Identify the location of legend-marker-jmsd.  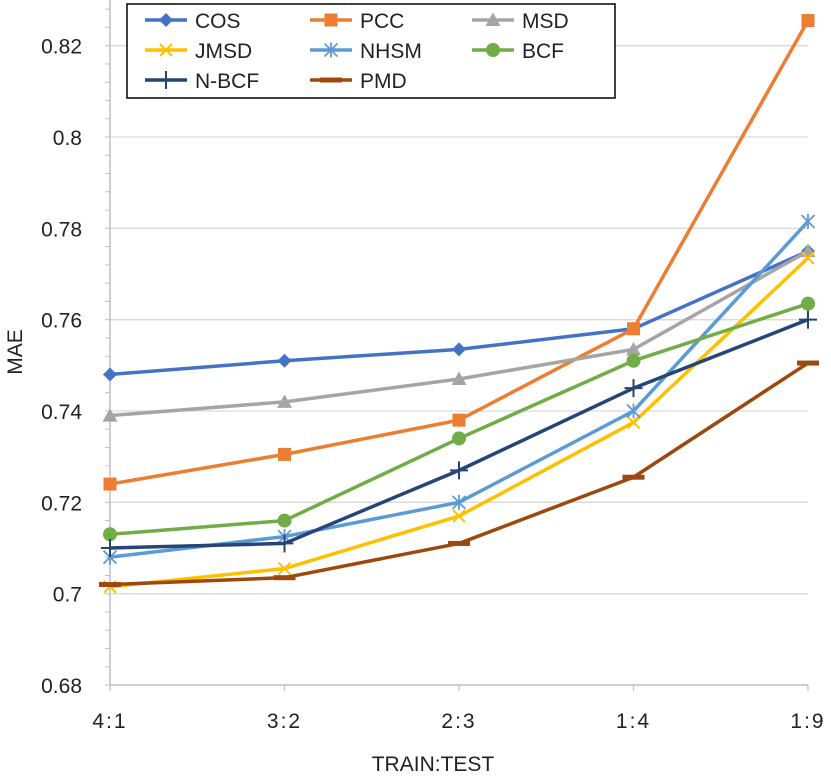
(166, 50).